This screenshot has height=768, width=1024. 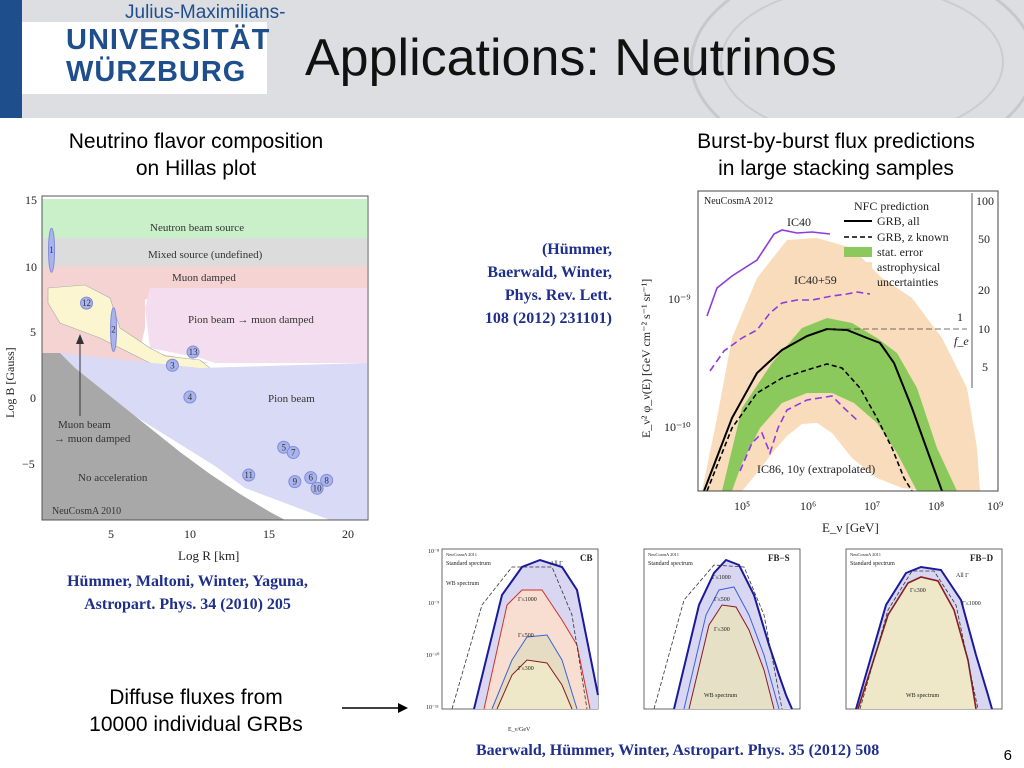 I want to click on label-mixed: Mixed source (undefined), so click(x=205, y=255).